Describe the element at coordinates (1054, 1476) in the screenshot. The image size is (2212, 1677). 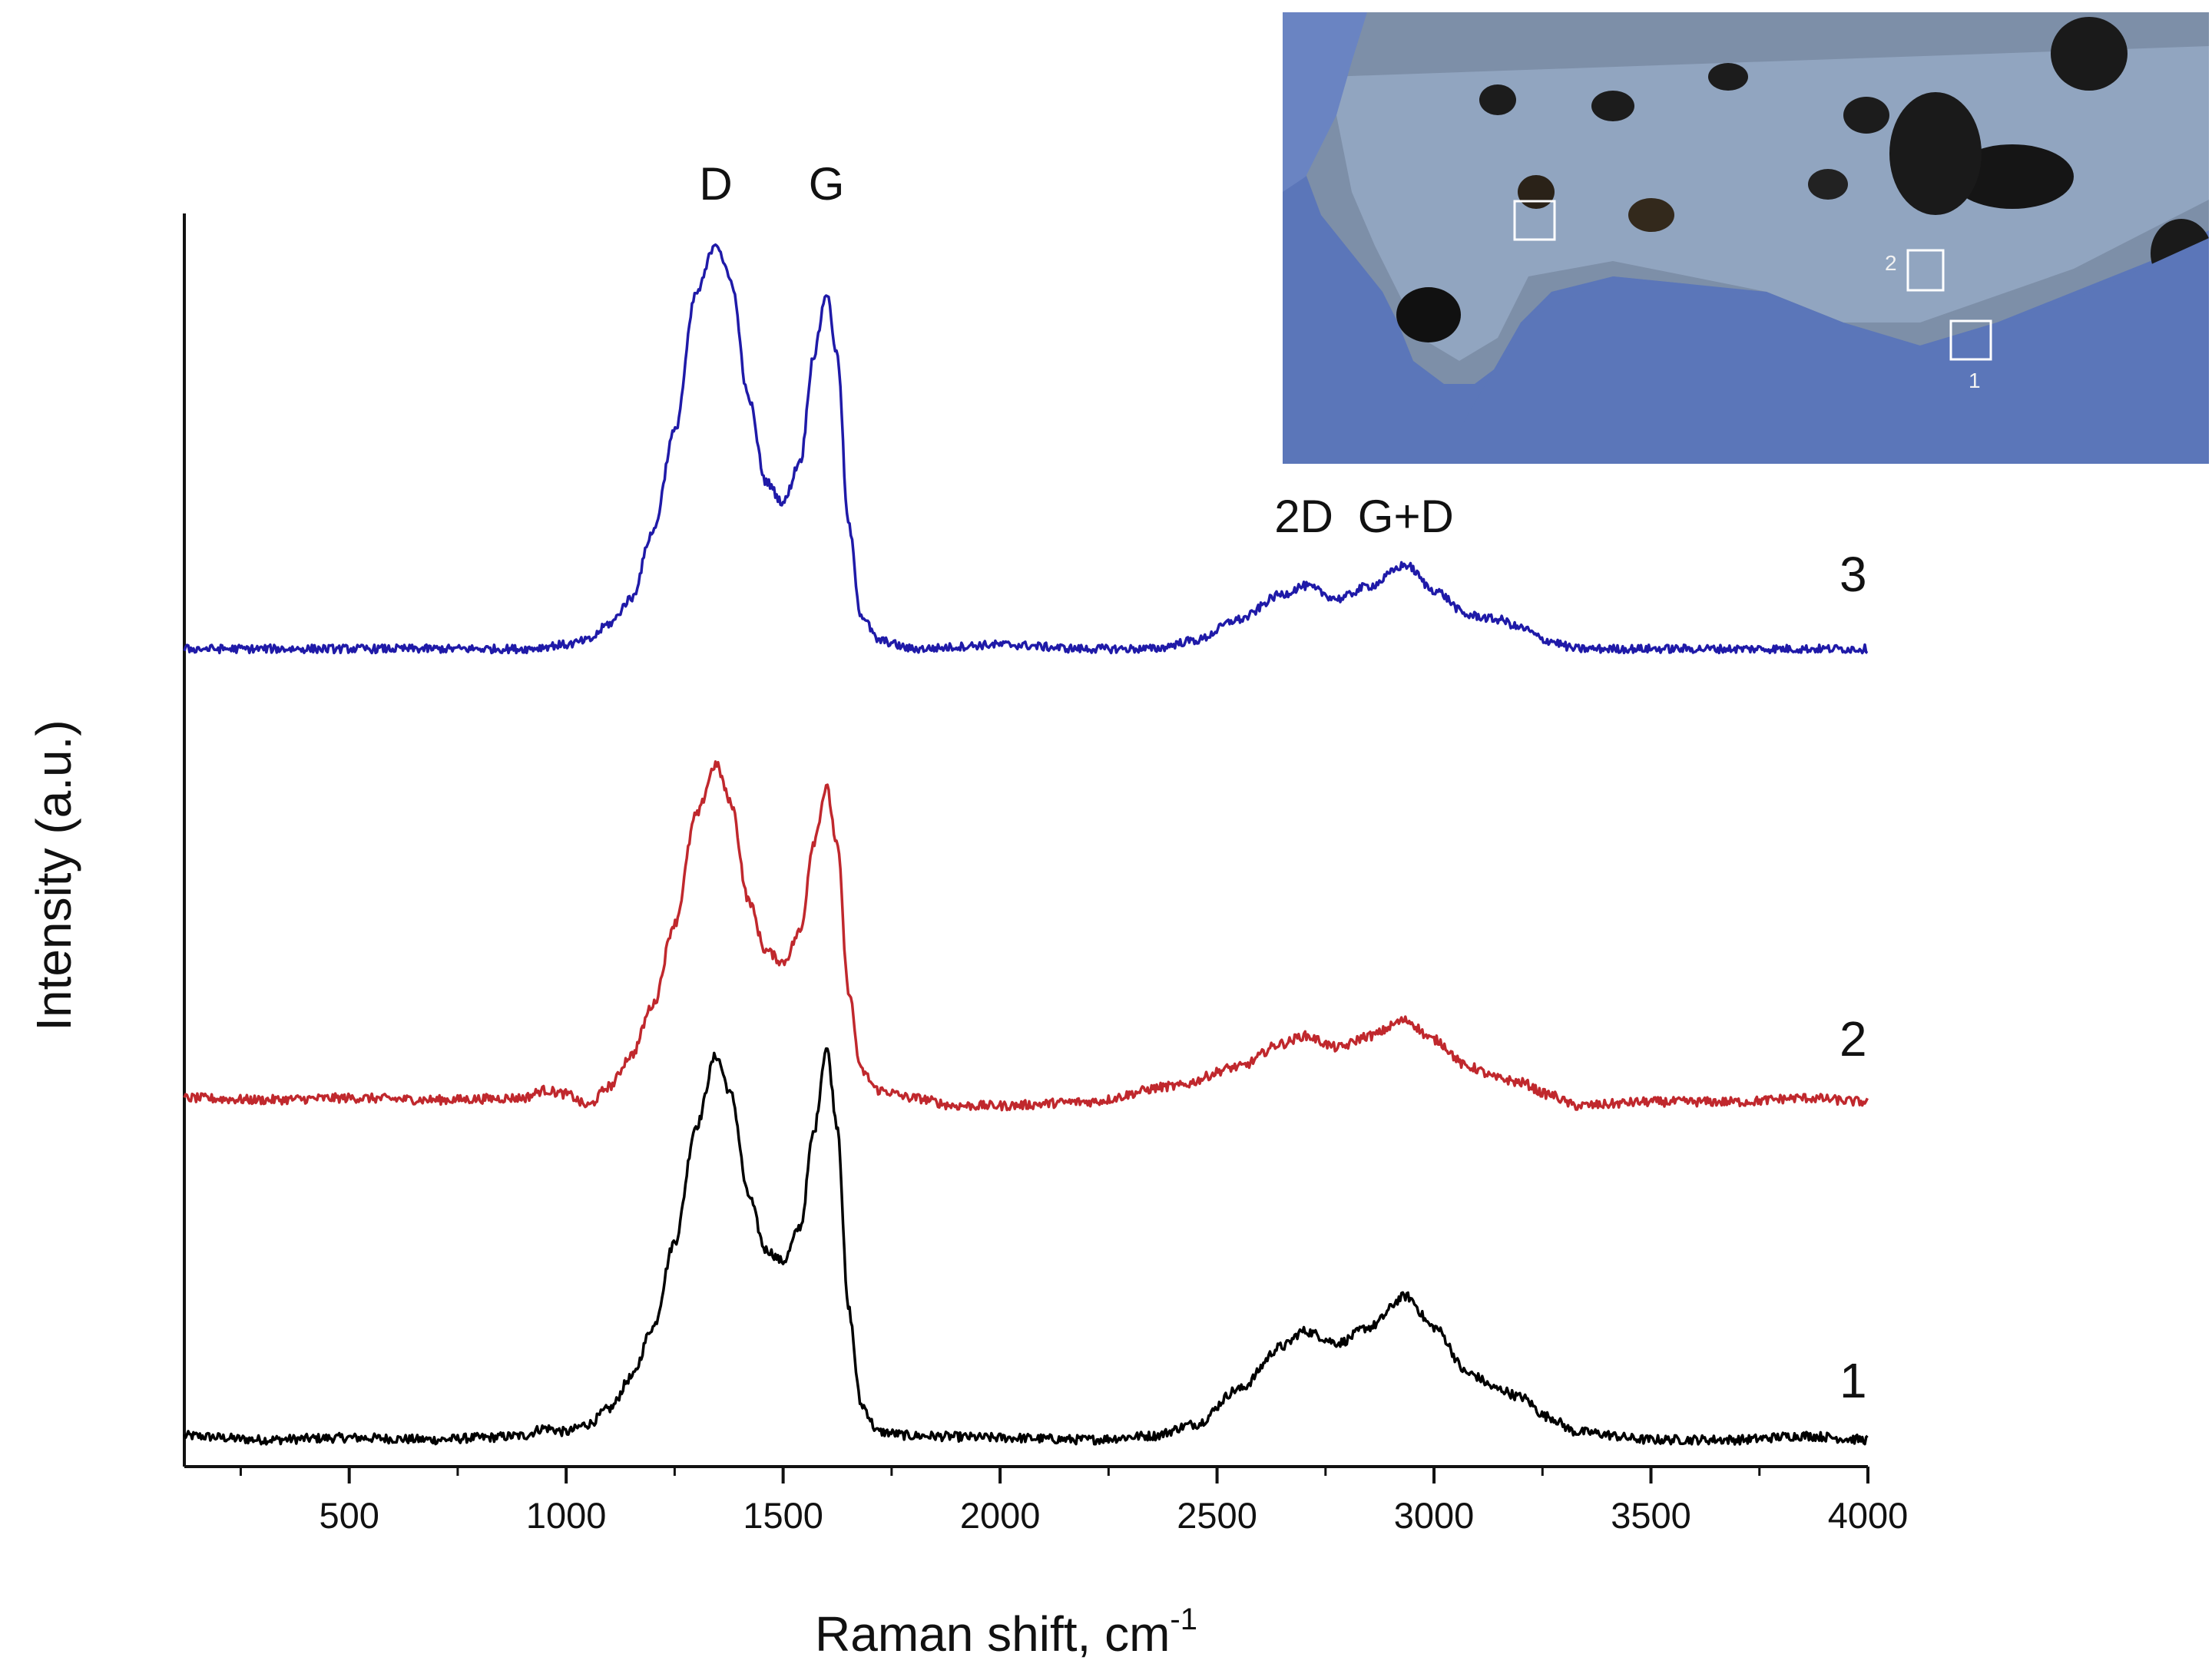
I see `x-axis-ticks` at that location.